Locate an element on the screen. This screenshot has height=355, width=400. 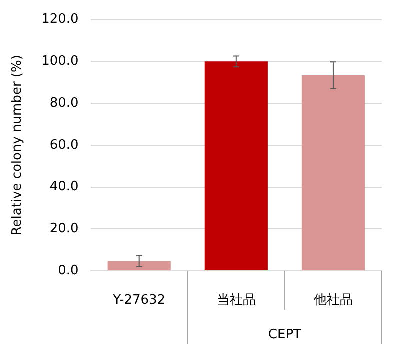
y-tick-label: 80.0 is located at coordinates (64, 103).